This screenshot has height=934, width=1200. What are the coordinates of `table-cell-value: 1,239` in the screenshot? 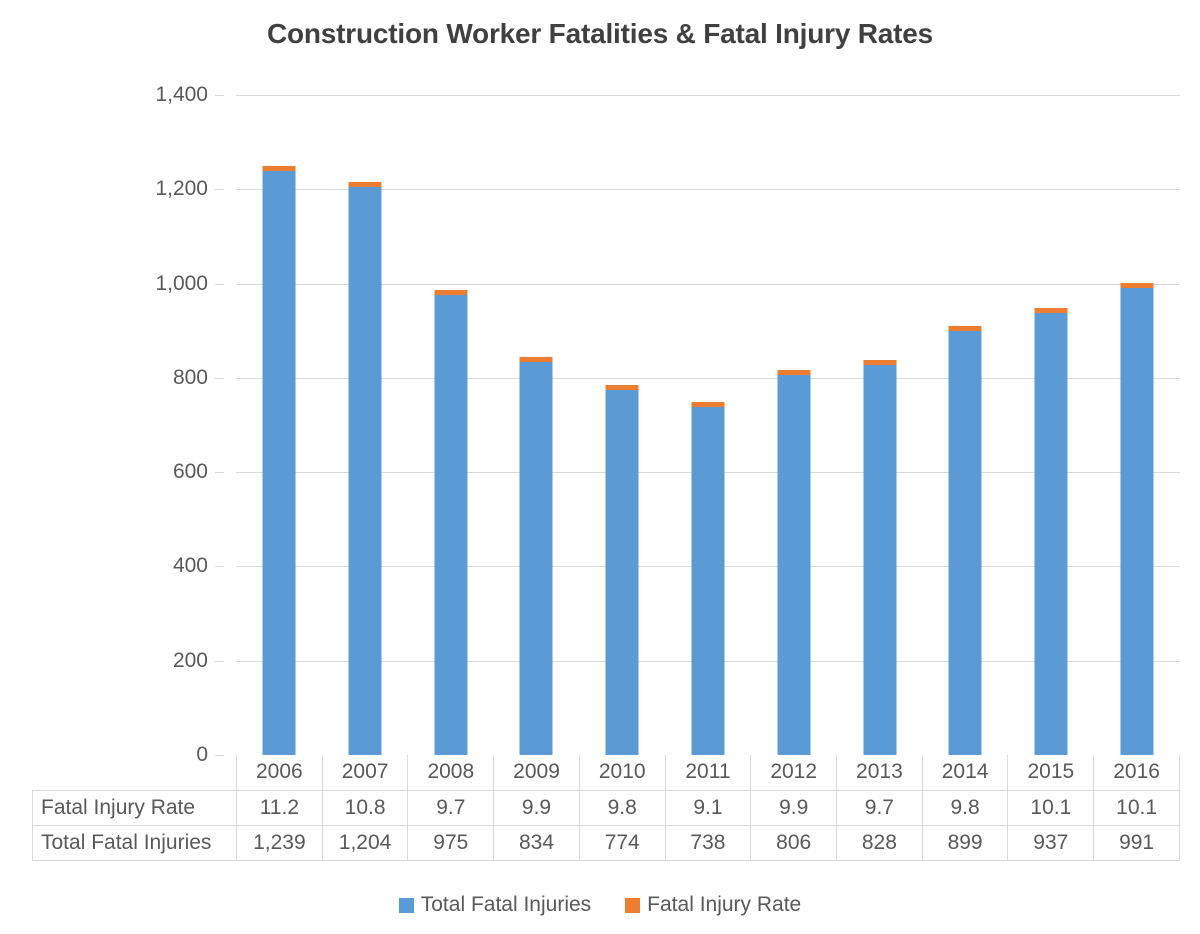 It's located at (279, 842).